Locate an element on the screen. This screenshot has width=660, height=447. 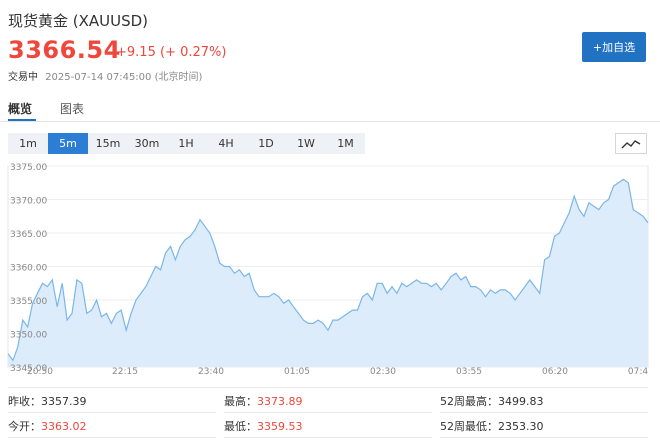
stat-low: 最低：3359.53 is located at coordinates (263, 426).